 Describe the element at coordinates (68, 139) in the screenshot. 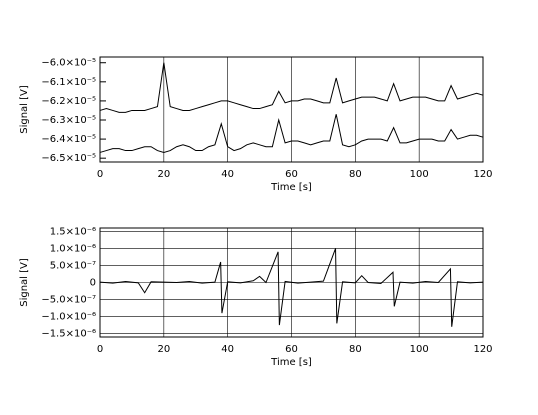

I see `y-tick-label: −6.4×10⁻⁵` at that location.